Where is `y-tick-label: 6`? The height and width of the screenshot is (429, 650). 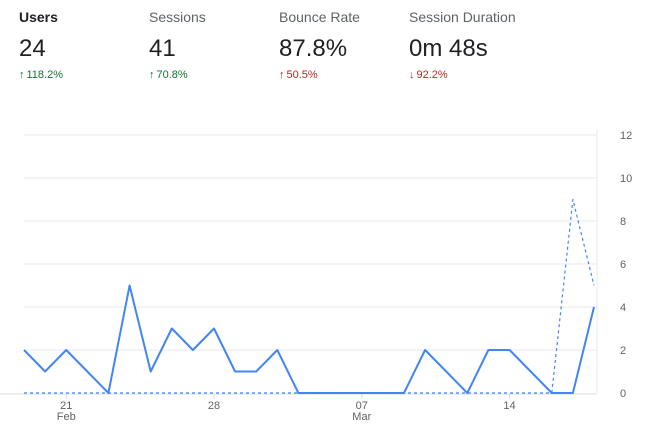 y-tick-label: 6 is located at coordinates (623, 265).